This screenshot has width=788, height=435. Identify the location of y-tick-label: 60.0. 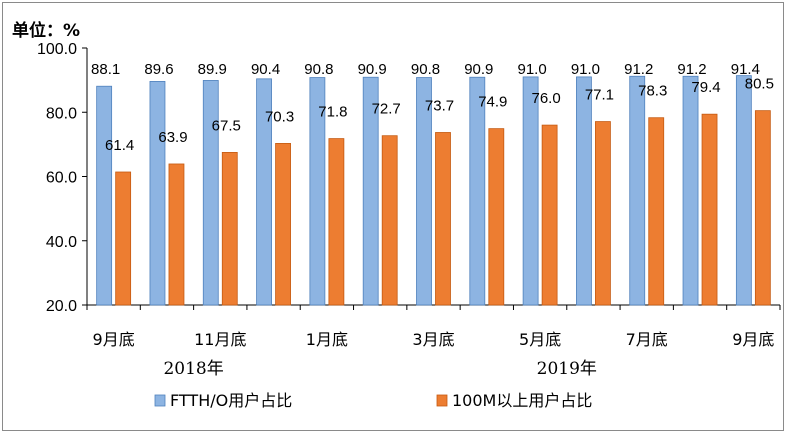
(61, 178).